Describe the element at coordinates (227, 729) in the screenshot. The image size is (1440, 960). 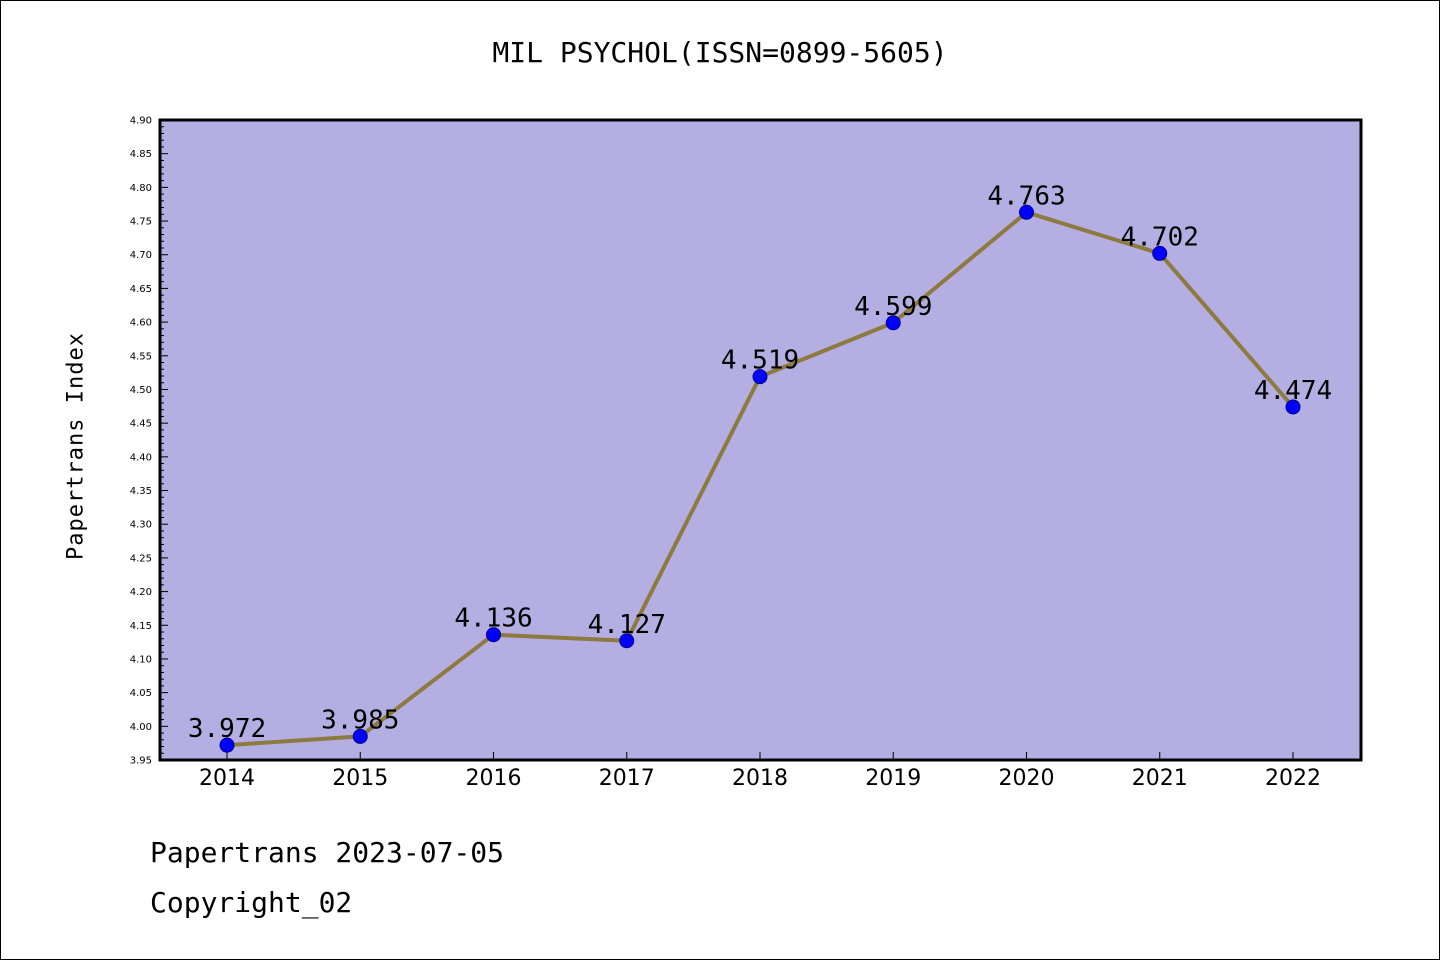
I see `data-label: 3.972` at that location.